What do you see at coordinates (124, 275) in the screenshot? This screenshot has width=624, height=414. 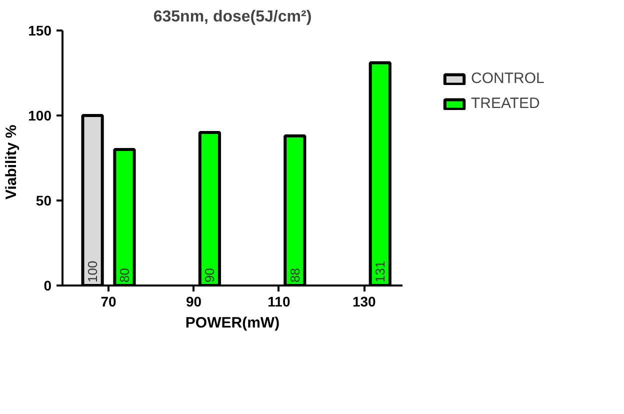 I see `data-label: 80` at bounding box center [124, 275].